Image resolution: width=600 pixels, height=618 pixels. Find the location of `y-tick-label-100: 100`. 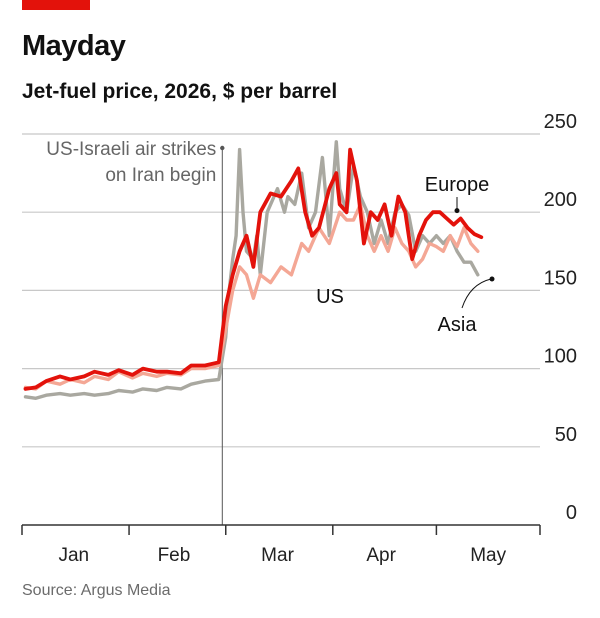

y-tick-label-100: 100 is located at coordinates (560, 357).